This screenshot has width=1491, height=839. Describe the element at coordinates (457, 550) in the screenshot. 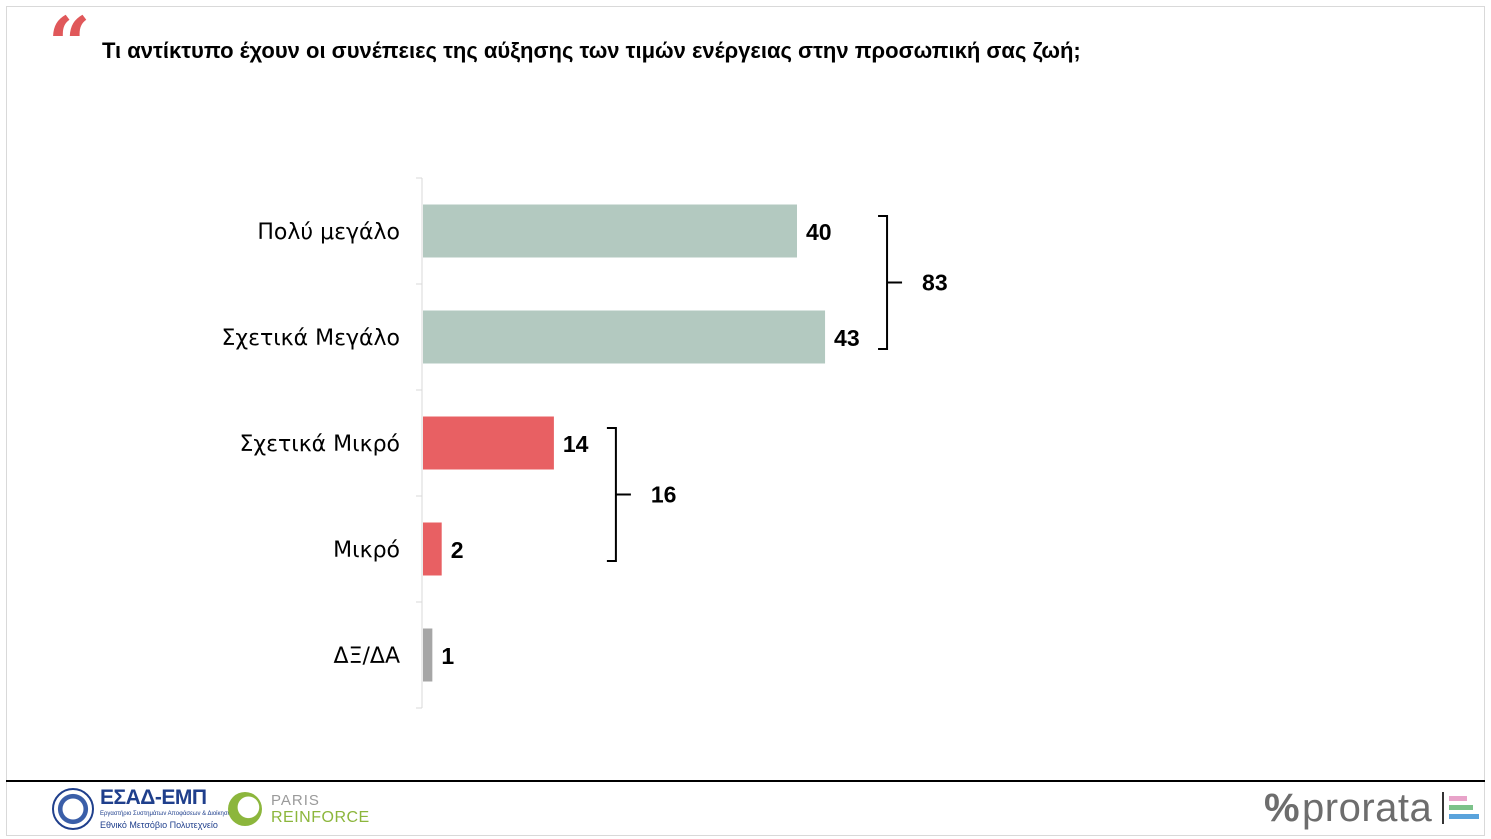

I see `value-label: 2` at that location.